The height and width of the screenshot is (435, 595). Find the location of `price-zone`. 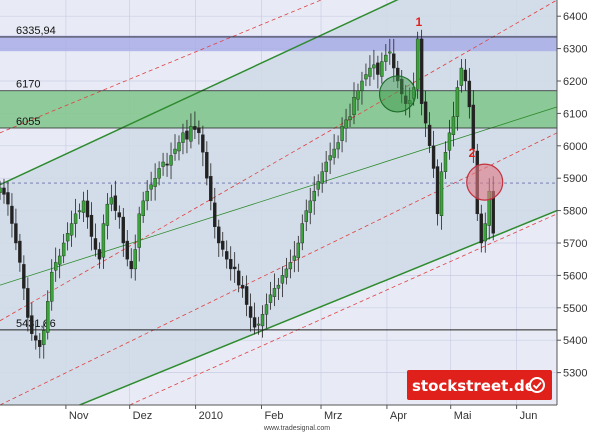

price-zone is located at coordinates (278, 43).